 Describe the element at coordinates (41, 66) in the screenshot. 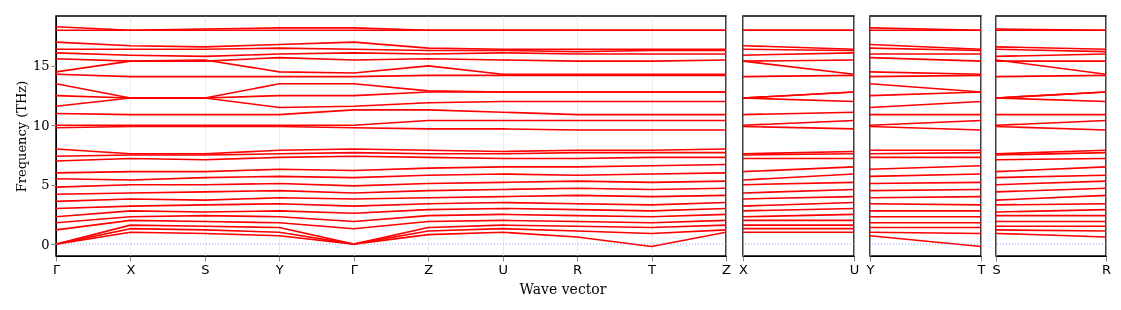

I see `y-tick-label: 15` at that location.